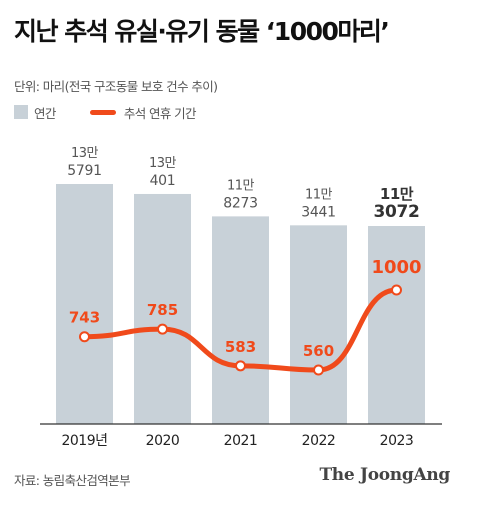  I want to click on x-tick-label-0: 2019년, so click(84, 441).